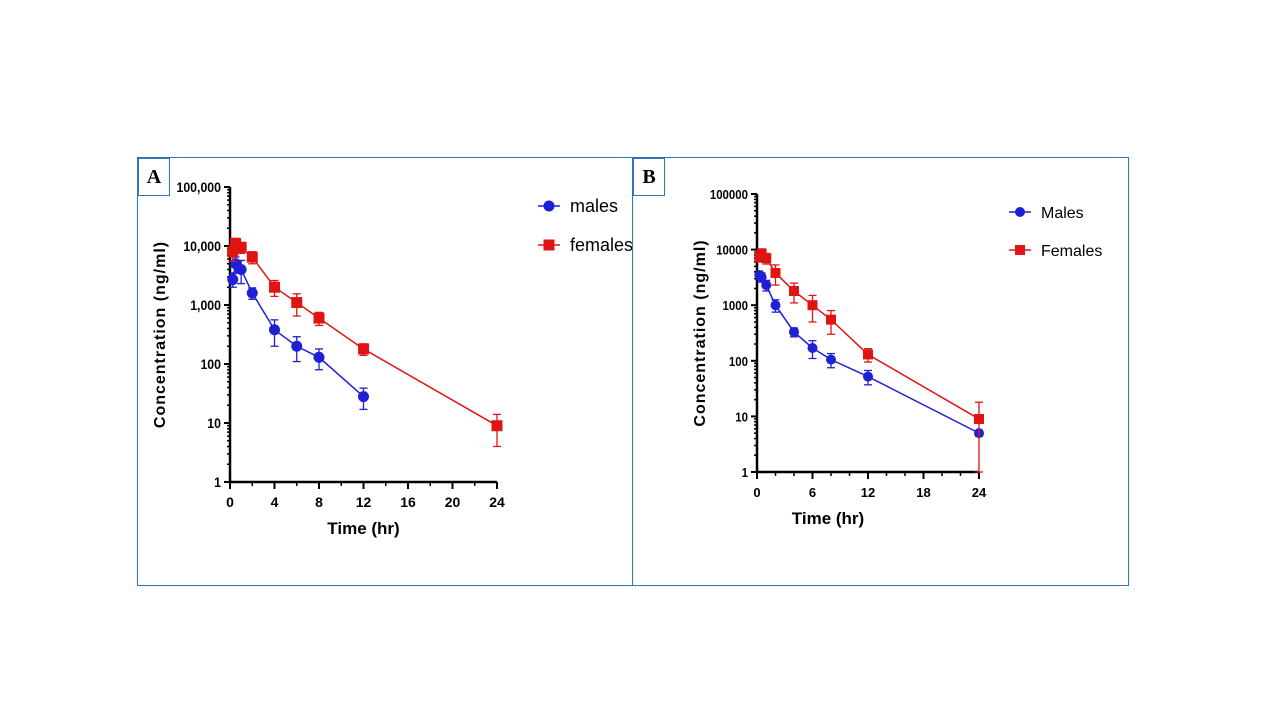  I want to click on x-tick-label: 4, so click(275, 502).